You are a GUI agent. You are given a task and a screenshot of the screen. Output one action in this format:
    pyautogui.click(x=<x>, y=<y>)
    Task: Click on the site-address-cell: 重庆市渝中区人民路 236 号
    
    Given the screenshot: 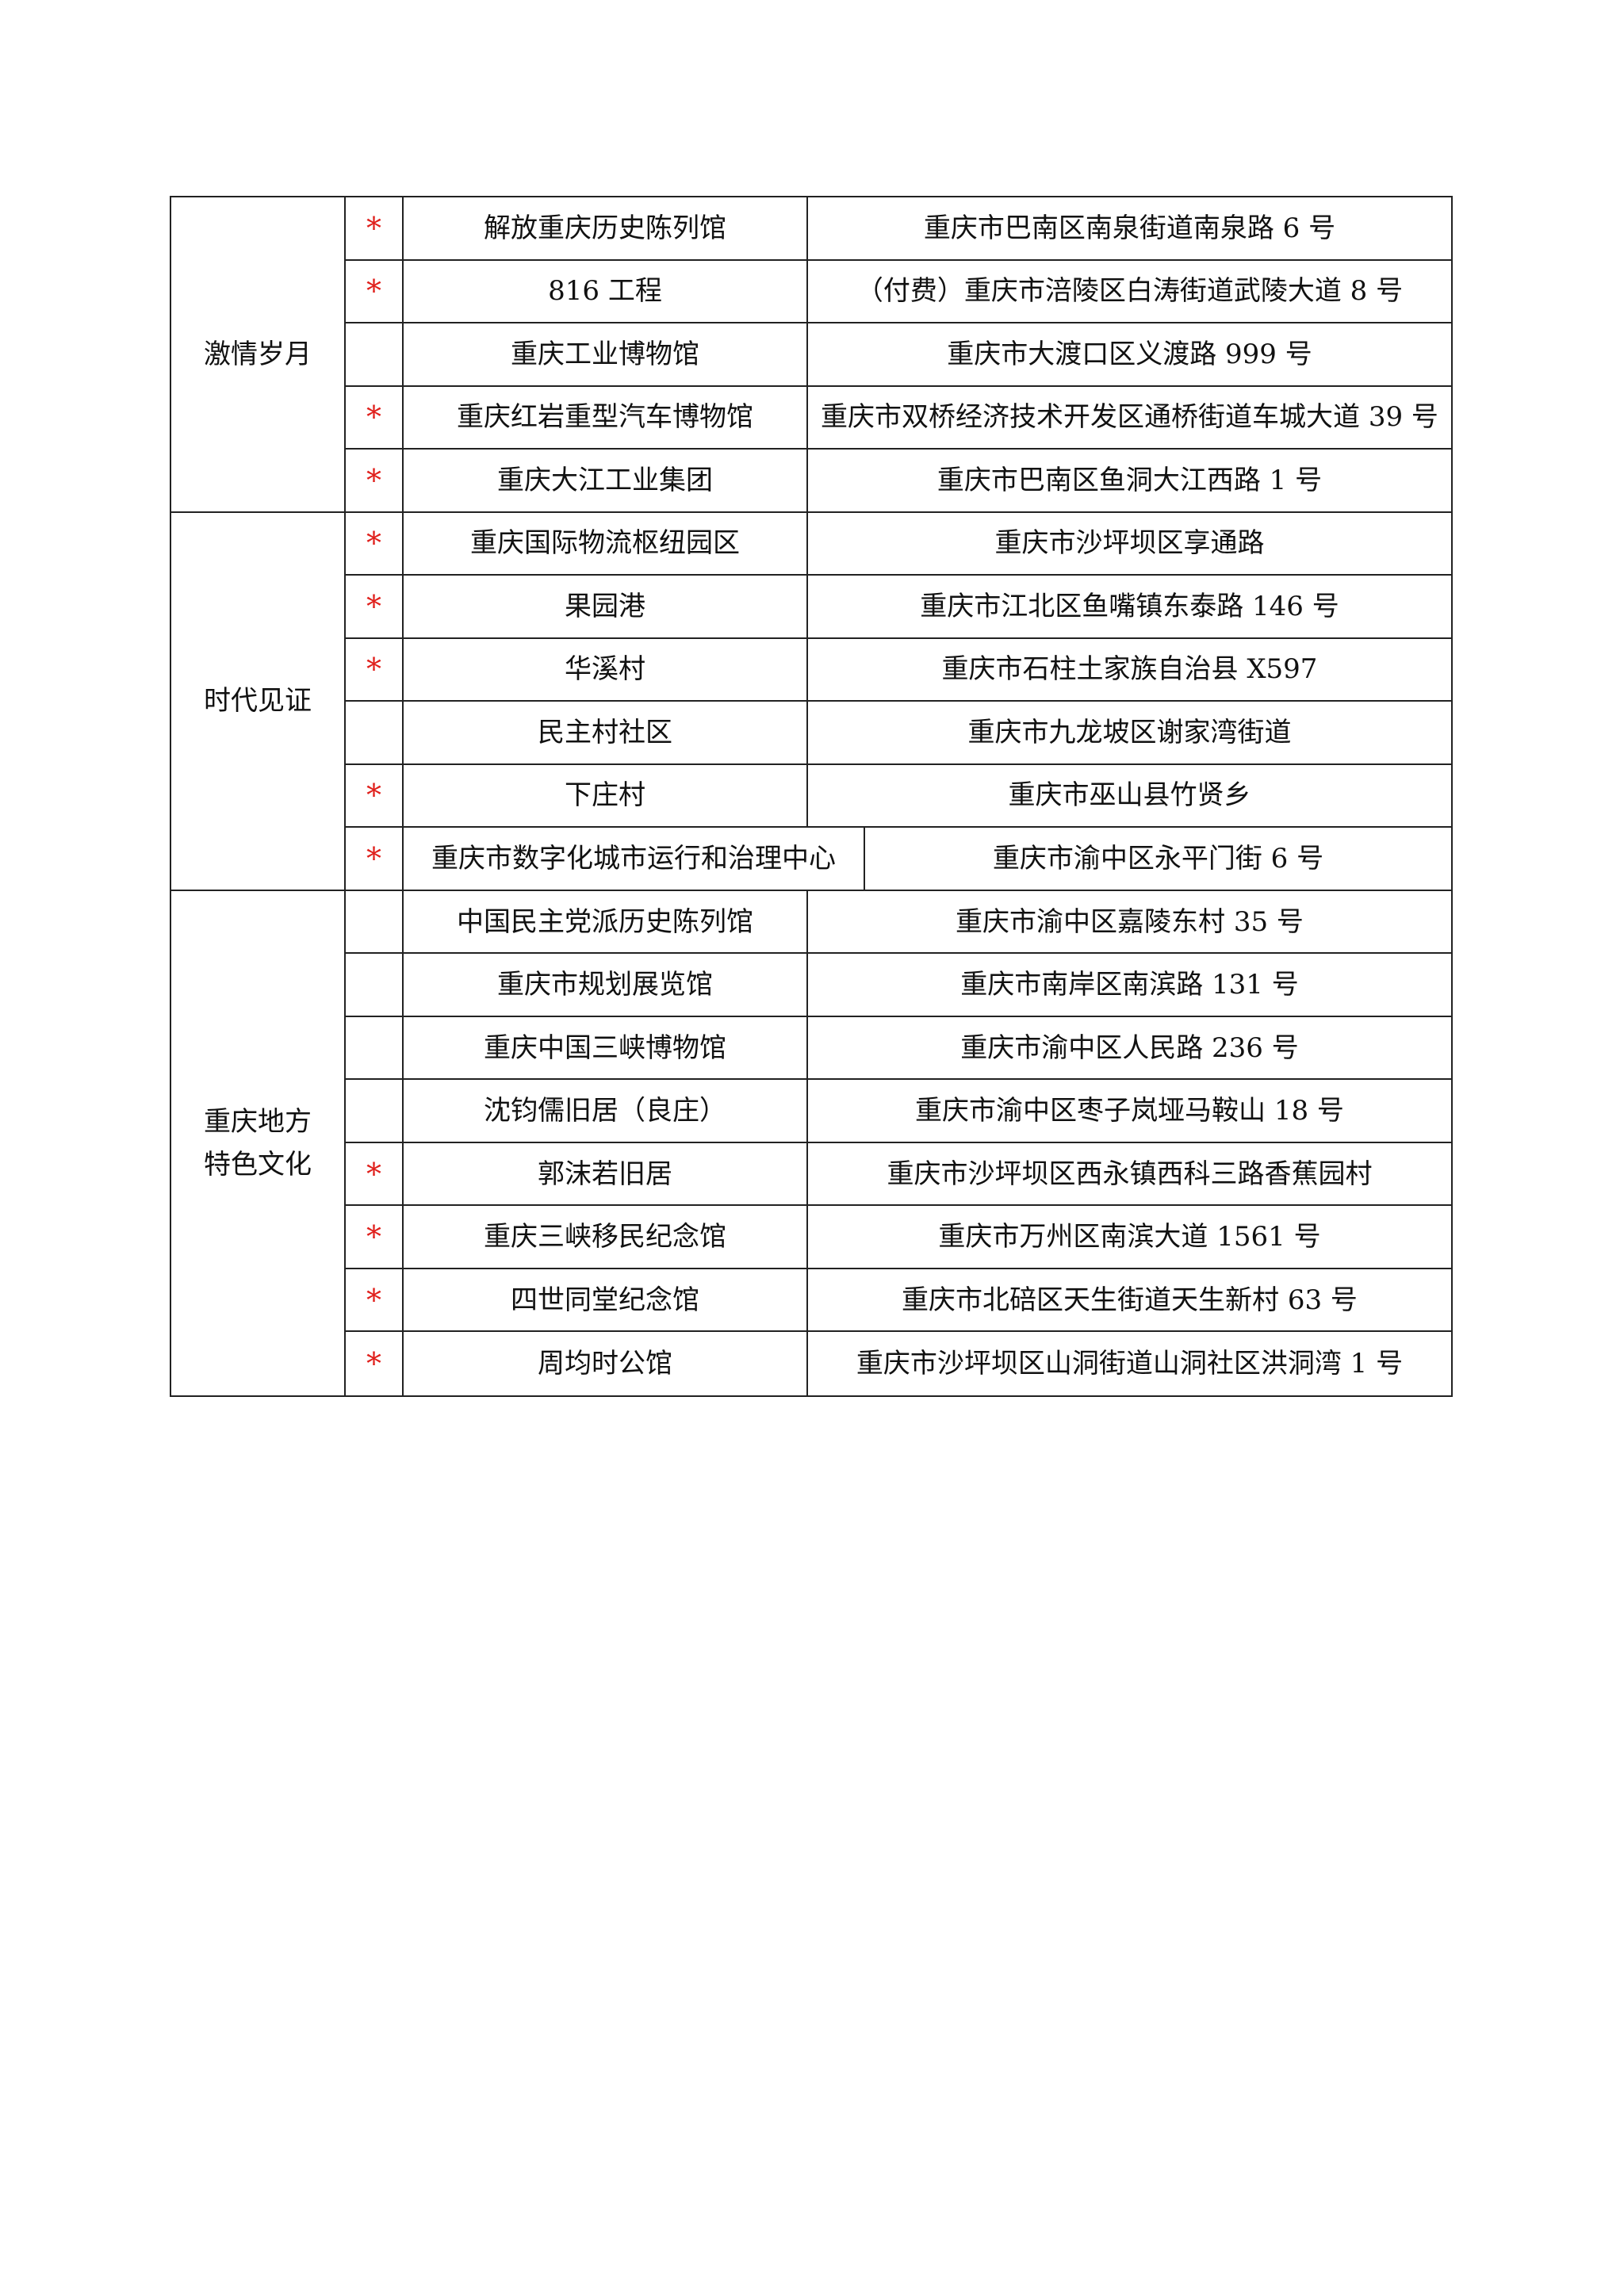 What is the action you would take?
    pyautogui.click(x=1129, y=1049)
    